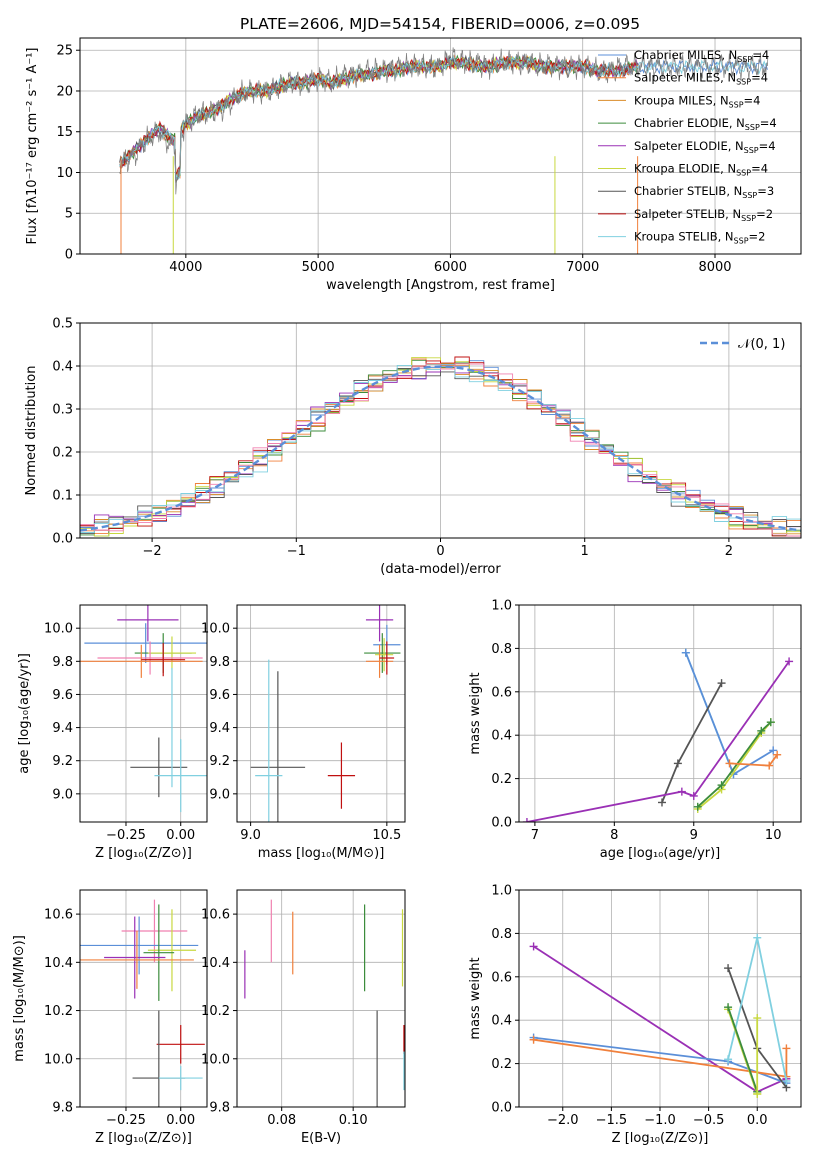 The height and width of the screenshot is (1170, 819). I want to click on x-tick-label: 8, so click(614, 835).